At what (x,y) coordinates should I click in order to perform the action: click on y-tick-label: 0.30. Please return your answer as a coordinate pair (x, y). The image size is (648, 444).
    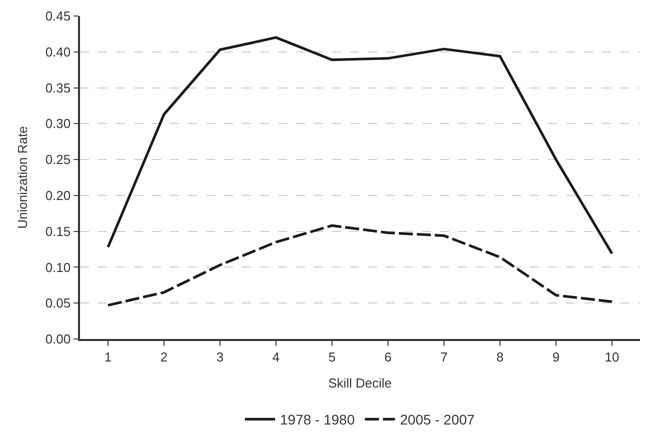
    Looking at the image, I should click on (58, 124).